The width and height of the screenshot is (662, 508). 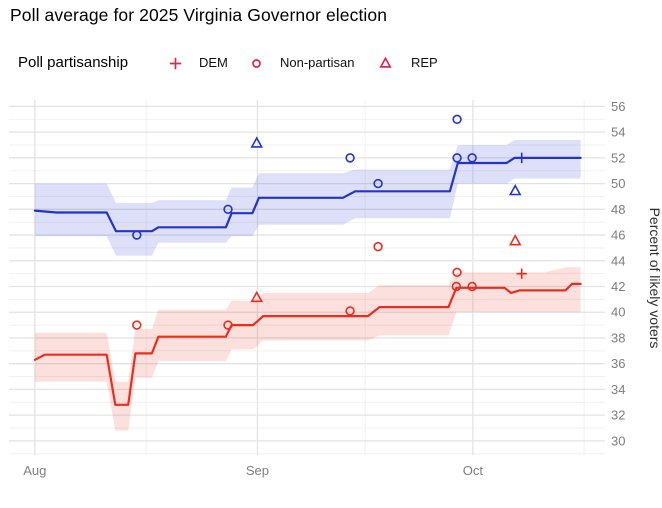 I want to click on red-poll-markers, so click(x=329, y=282).